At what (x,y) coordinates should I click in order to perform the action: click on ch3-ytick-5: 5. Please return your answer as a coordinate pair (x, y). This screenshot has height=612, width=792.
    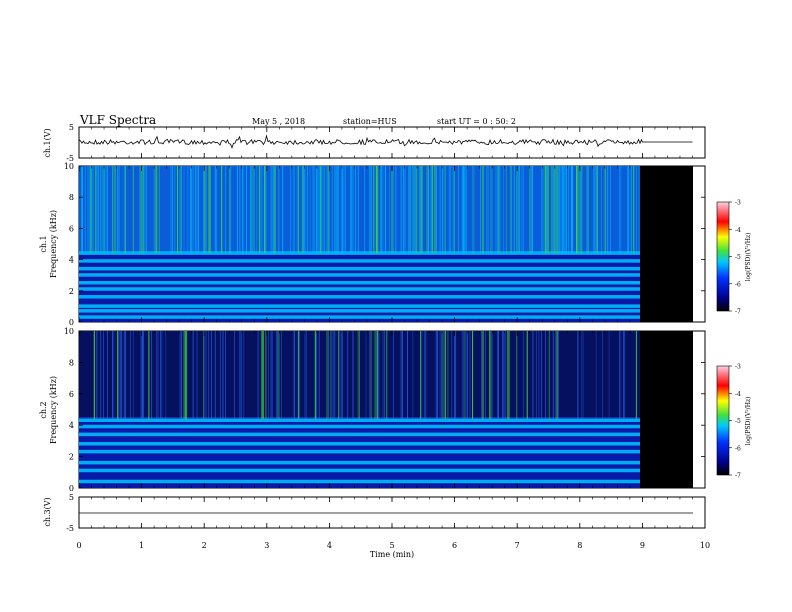
    Looking at the image, I should click on (71, 497).